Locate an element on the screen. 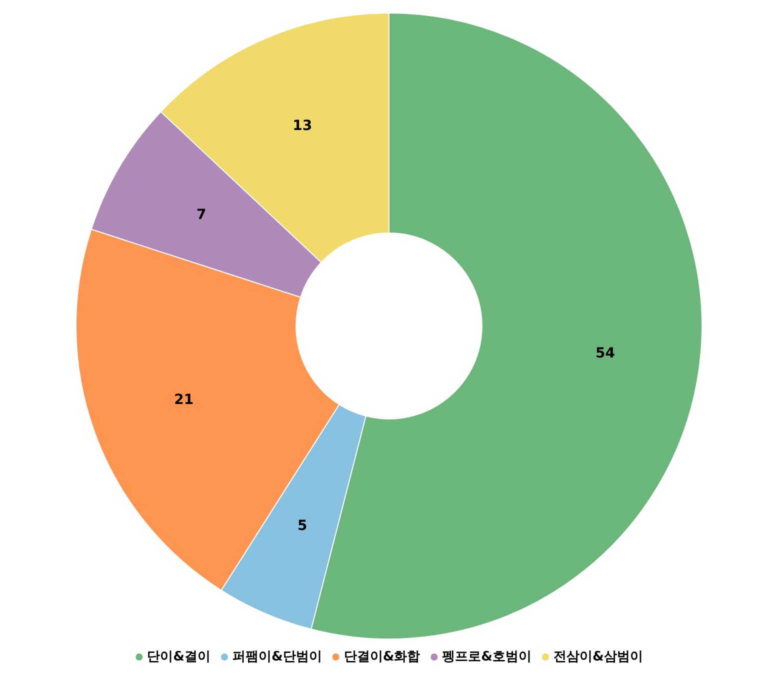 The image size is (778, 677). data-label: 7 is located at coordinates (201, 215).